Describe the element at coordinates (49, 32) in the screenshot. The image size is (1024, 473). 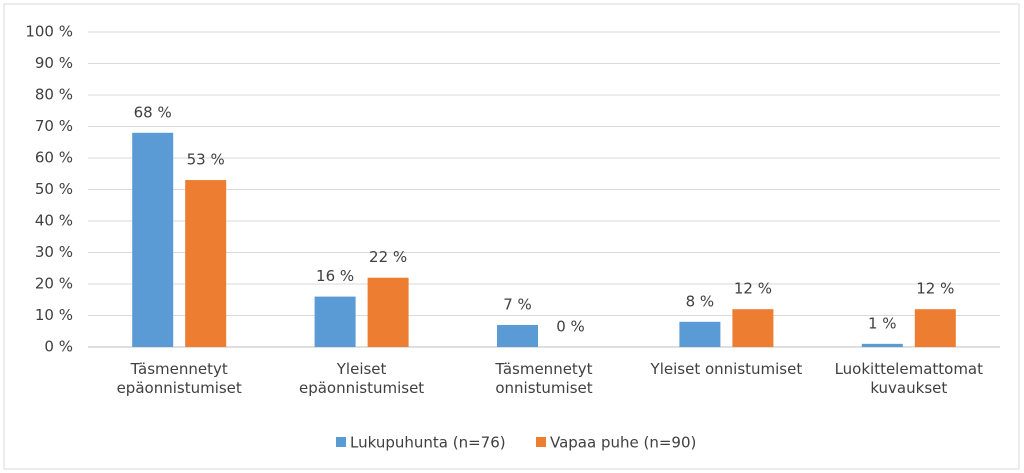
I see `y-tick-label: 100 %` at that location.